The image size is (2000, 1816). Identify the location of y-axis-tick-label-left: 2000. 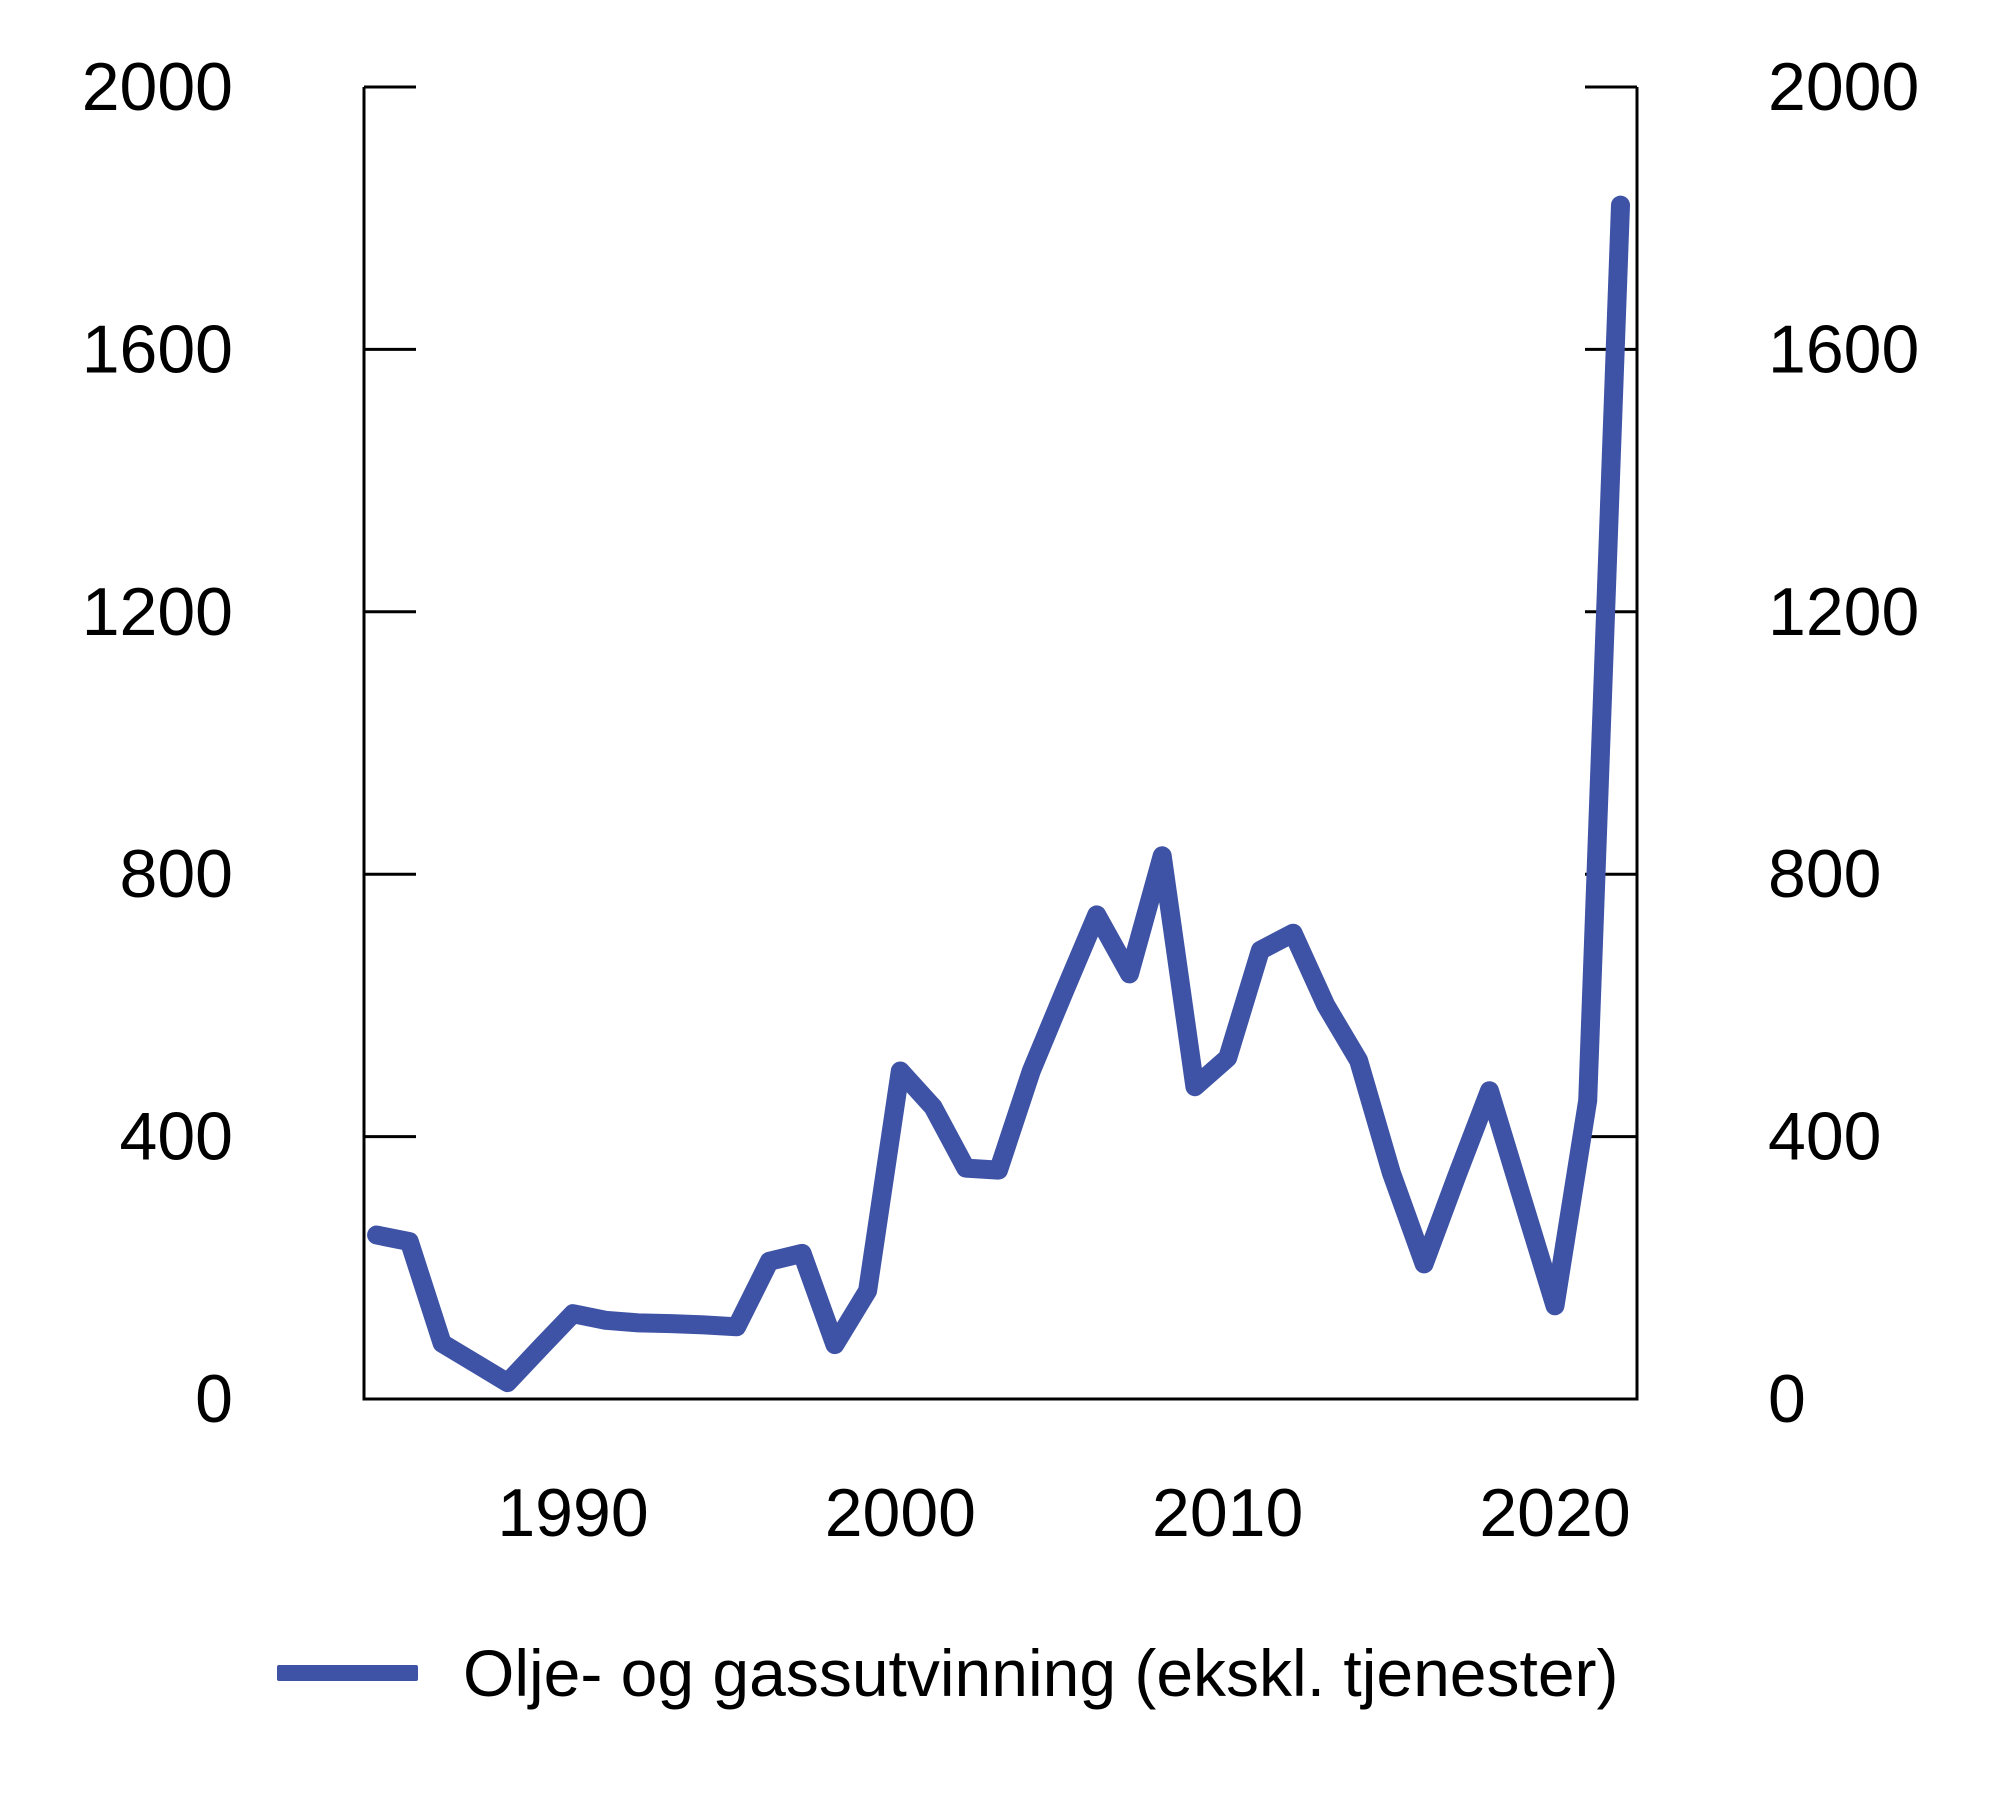
(157, 87).